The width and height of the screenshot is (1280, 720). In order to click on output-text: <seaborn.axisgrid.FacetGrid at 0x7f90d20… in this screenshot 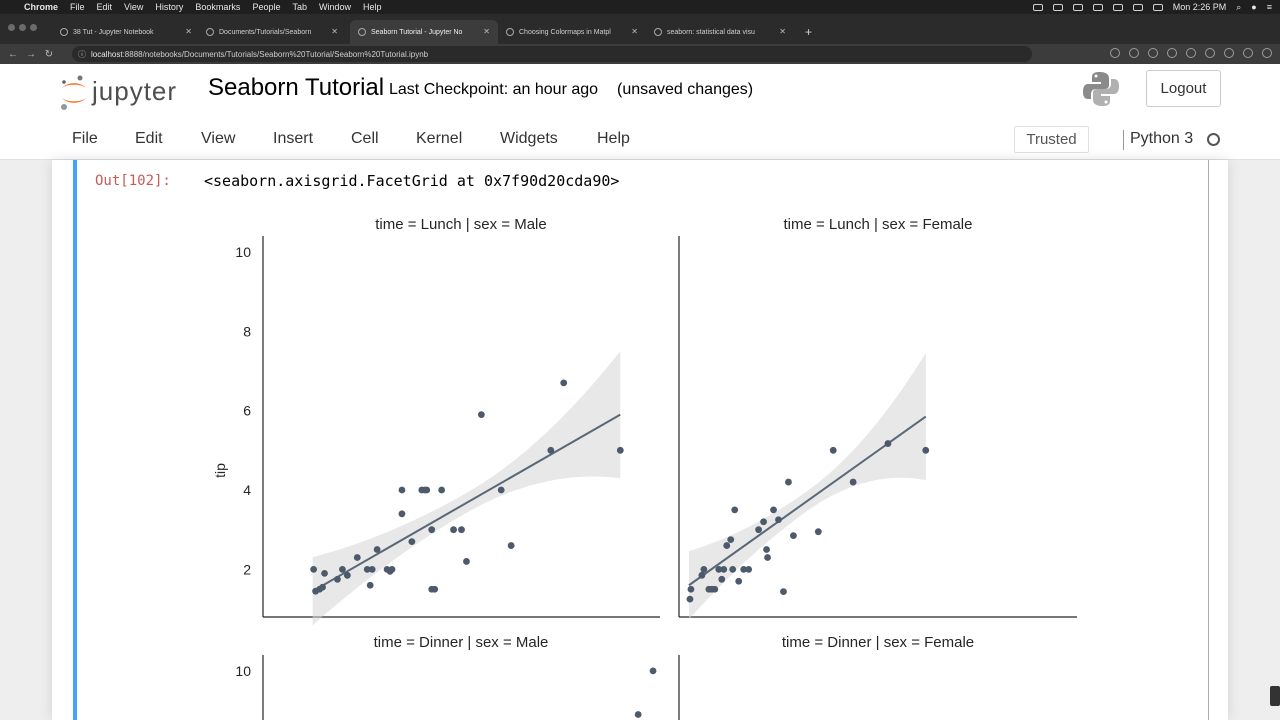, I will do `click(412, 181)`.